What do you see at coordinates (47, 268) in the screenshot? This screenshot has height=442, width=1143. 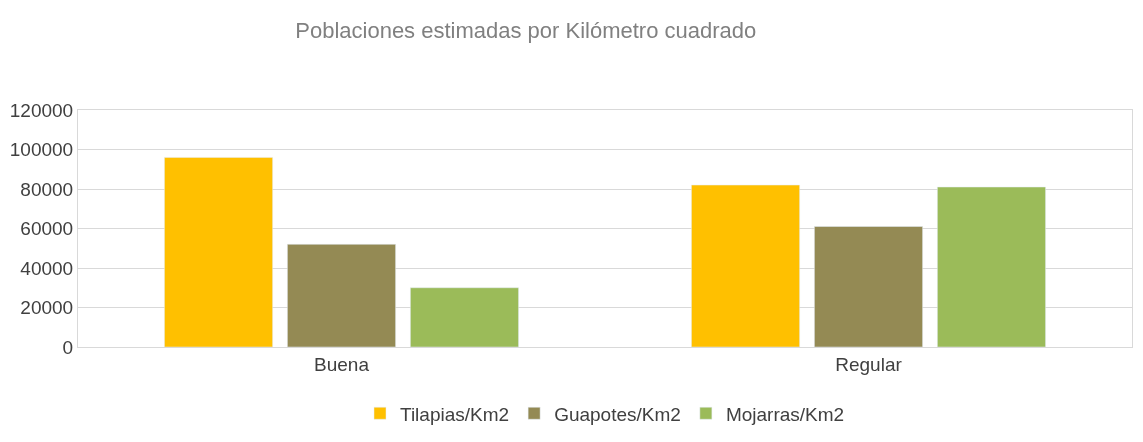 I see `y-tick-label: 40000` at bounding box center [47, 268].